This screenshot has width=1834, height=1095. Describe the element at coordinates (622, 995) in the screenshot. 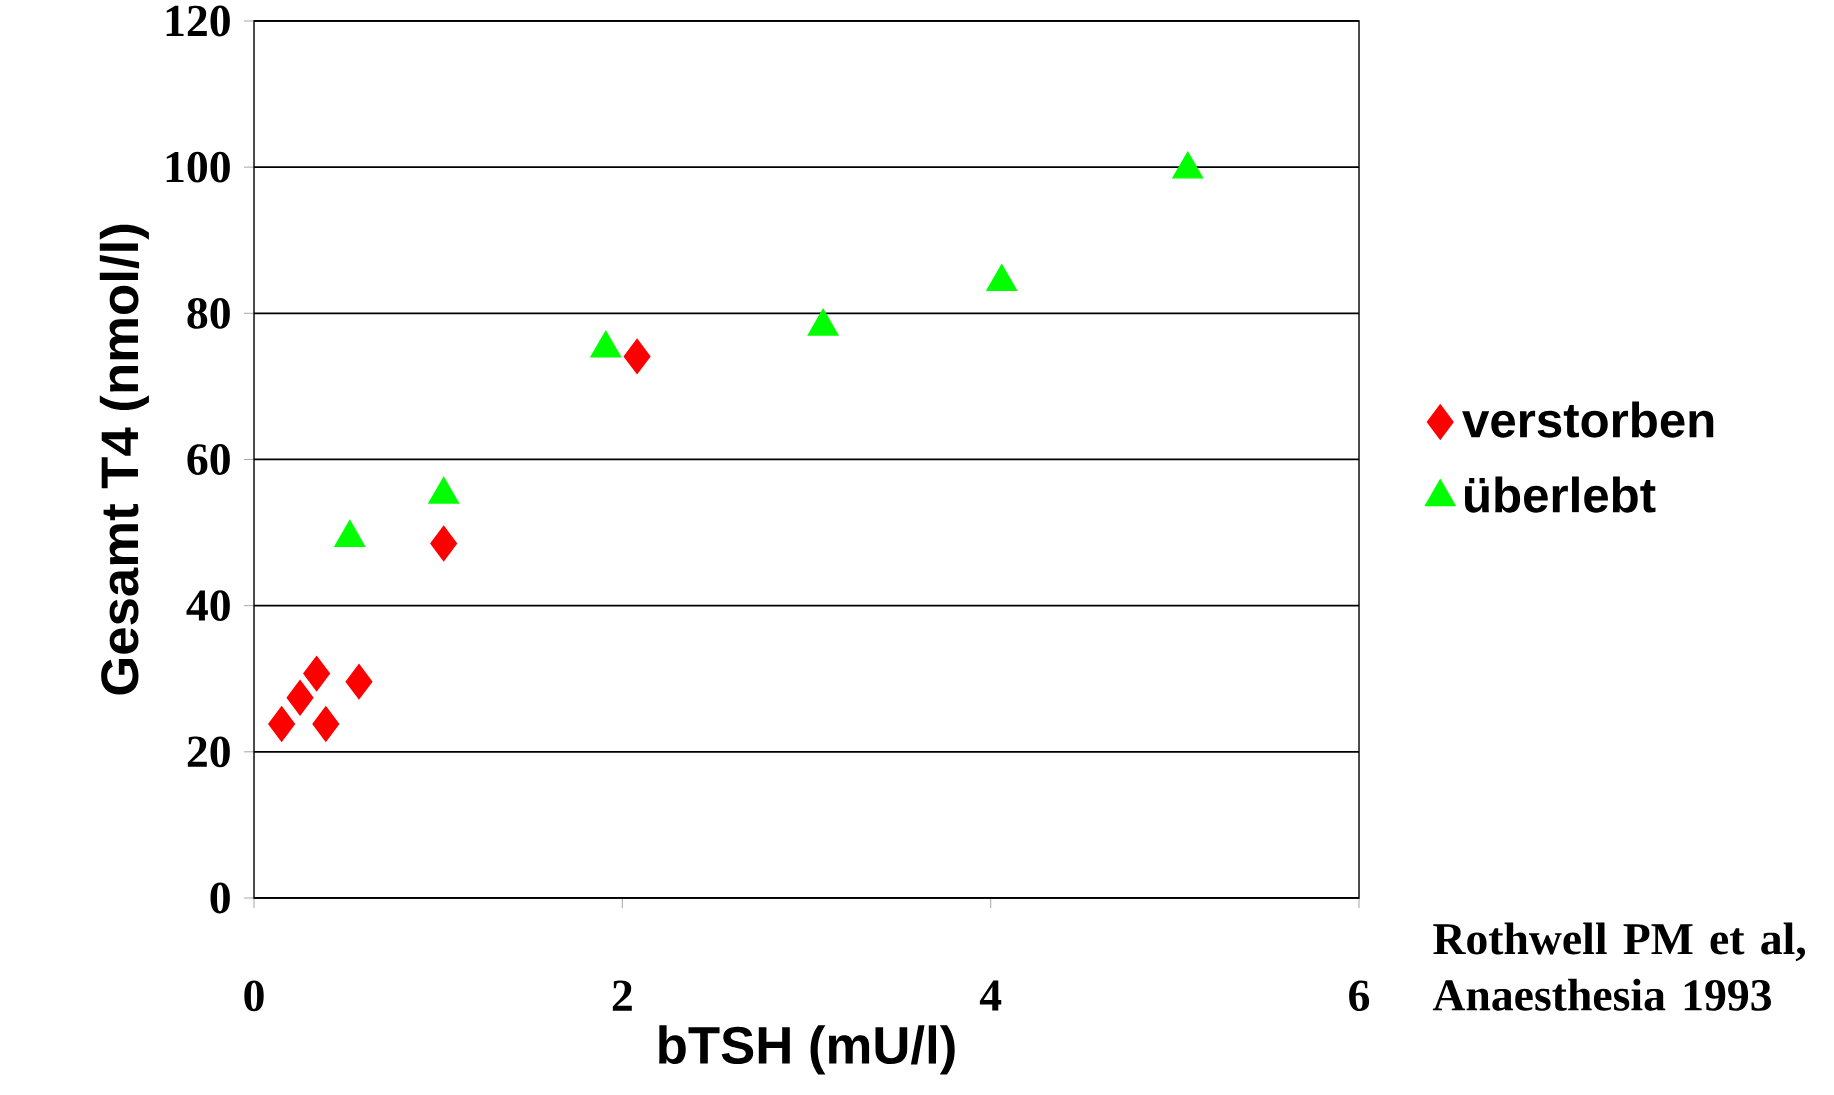

I see `x-tick-label: 2` at that location.